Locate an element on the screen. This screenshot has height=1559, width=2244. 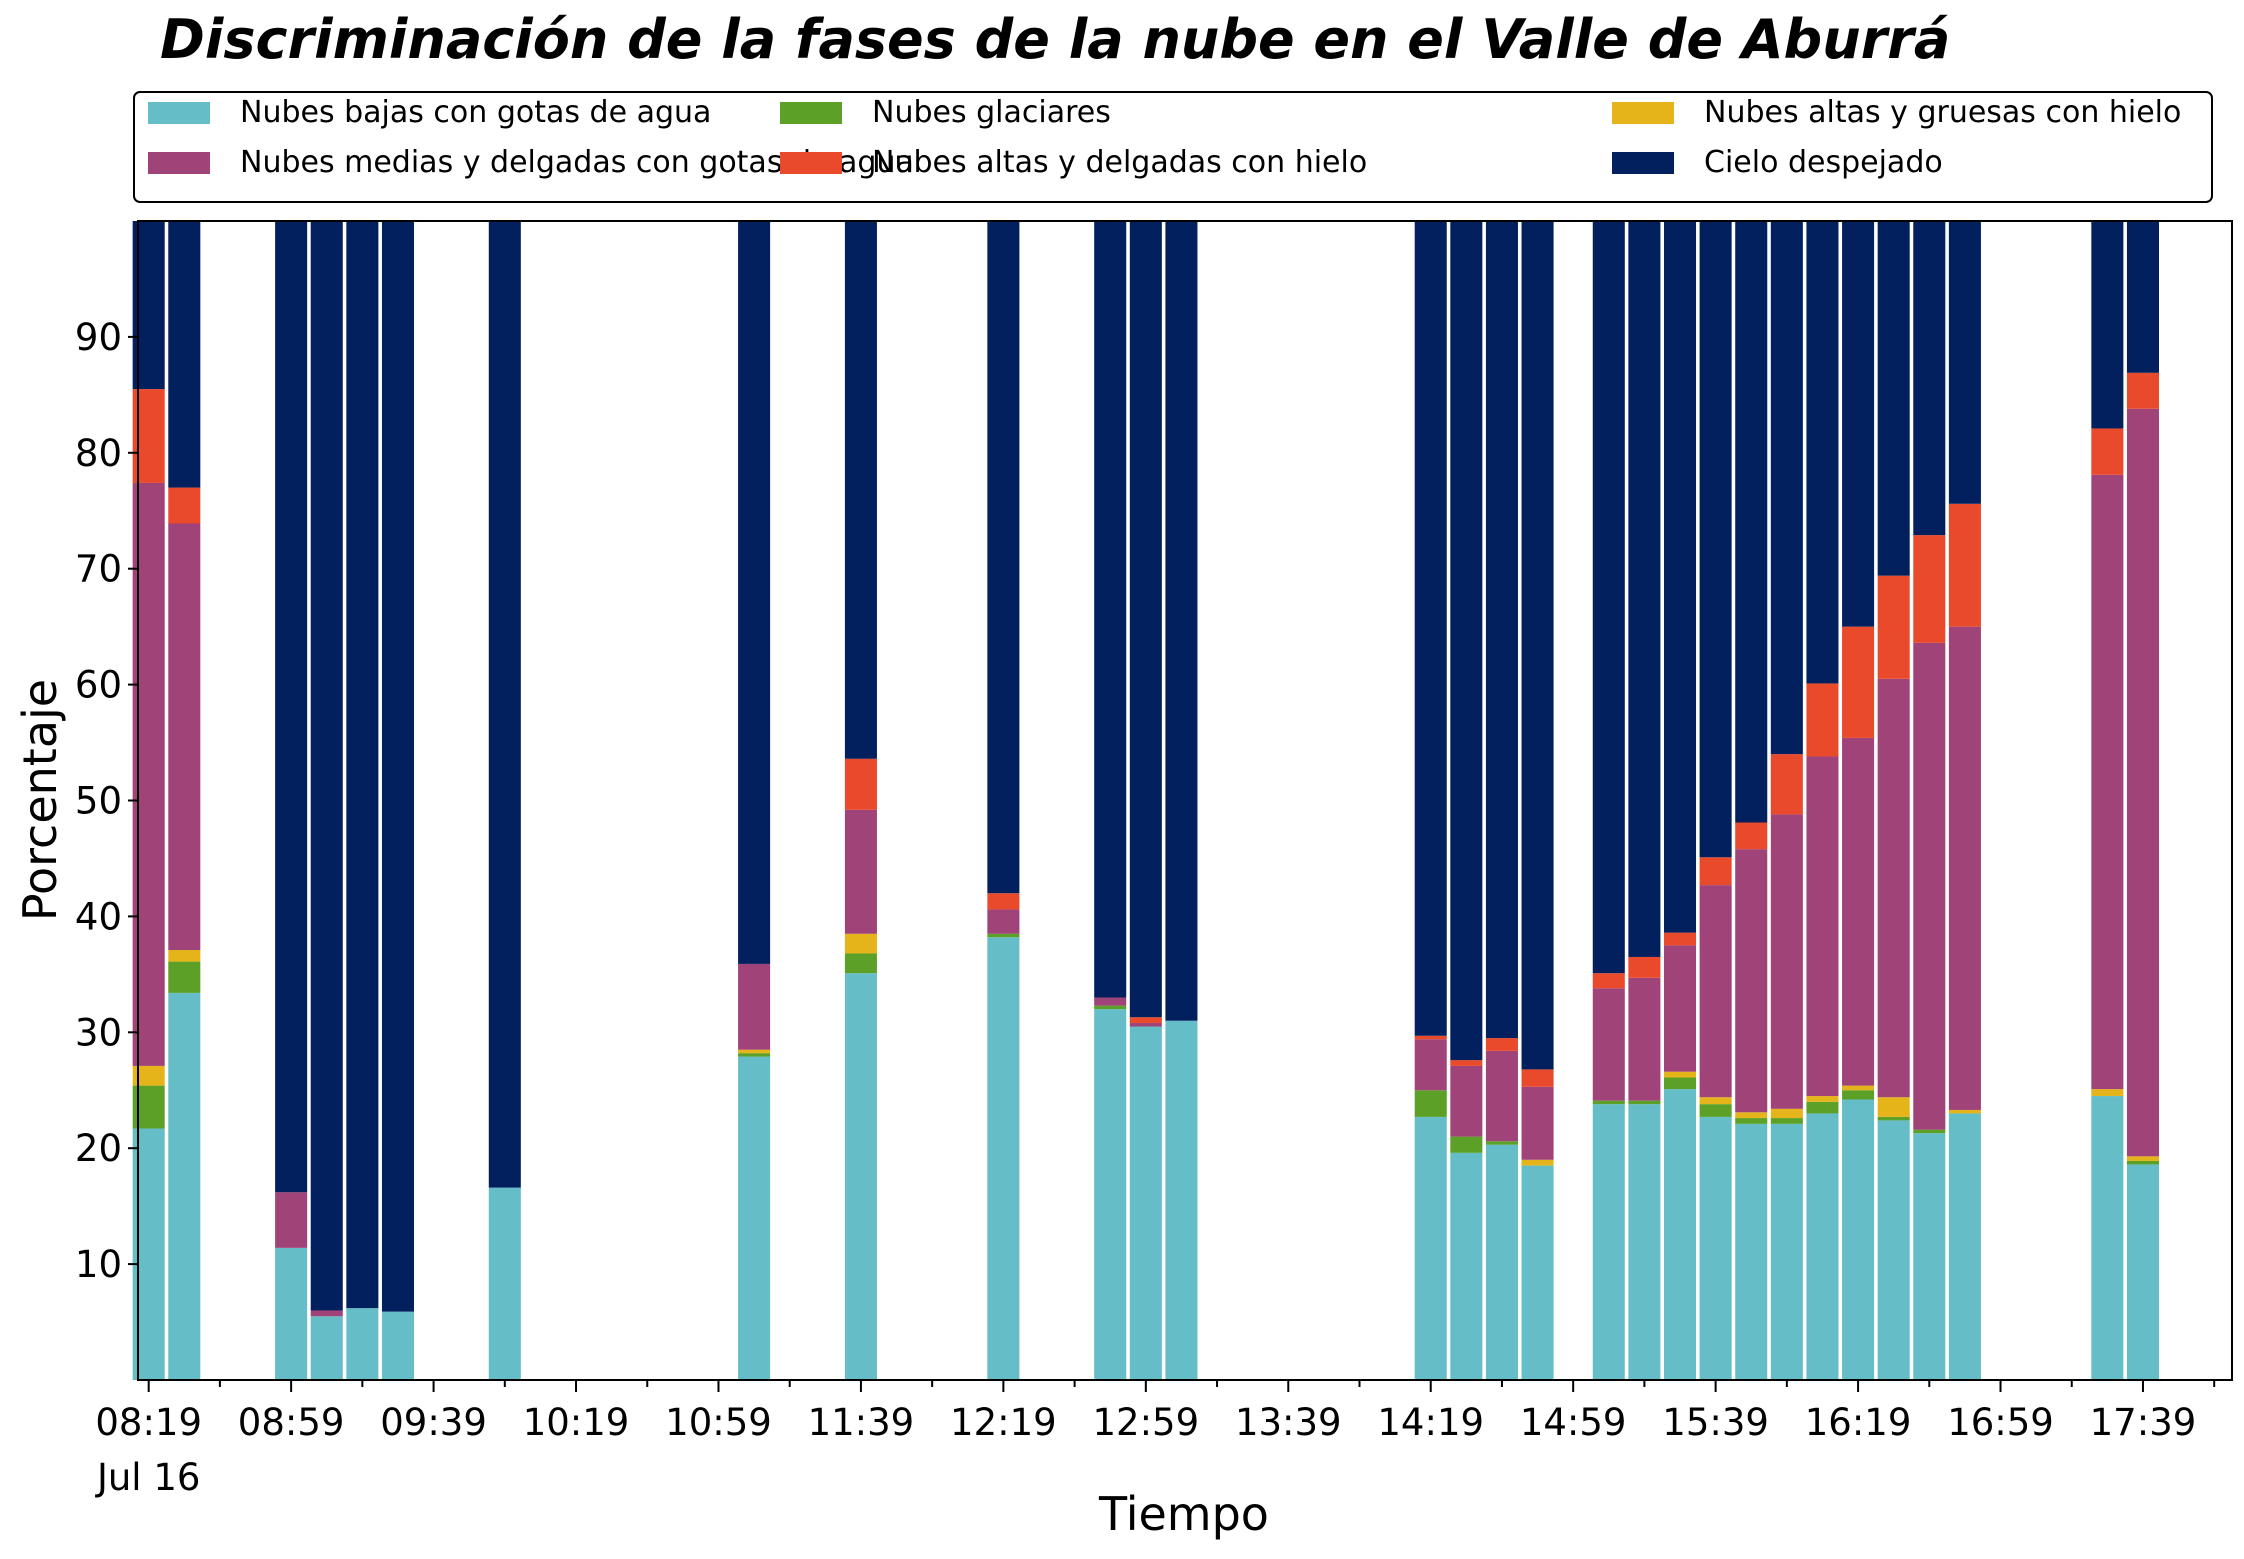
y-axis: 10 20 30 40 50 60 70 80 90 is located at coordinates (106, 801).